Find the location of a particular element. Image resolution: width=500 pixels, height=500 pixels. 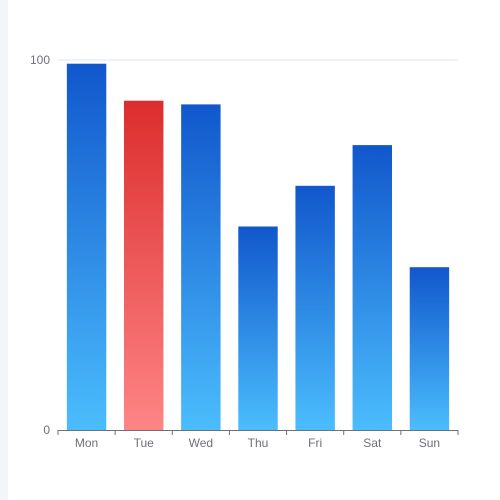

x-tick-label-sun: Sun is located at coordinates (429, 443).